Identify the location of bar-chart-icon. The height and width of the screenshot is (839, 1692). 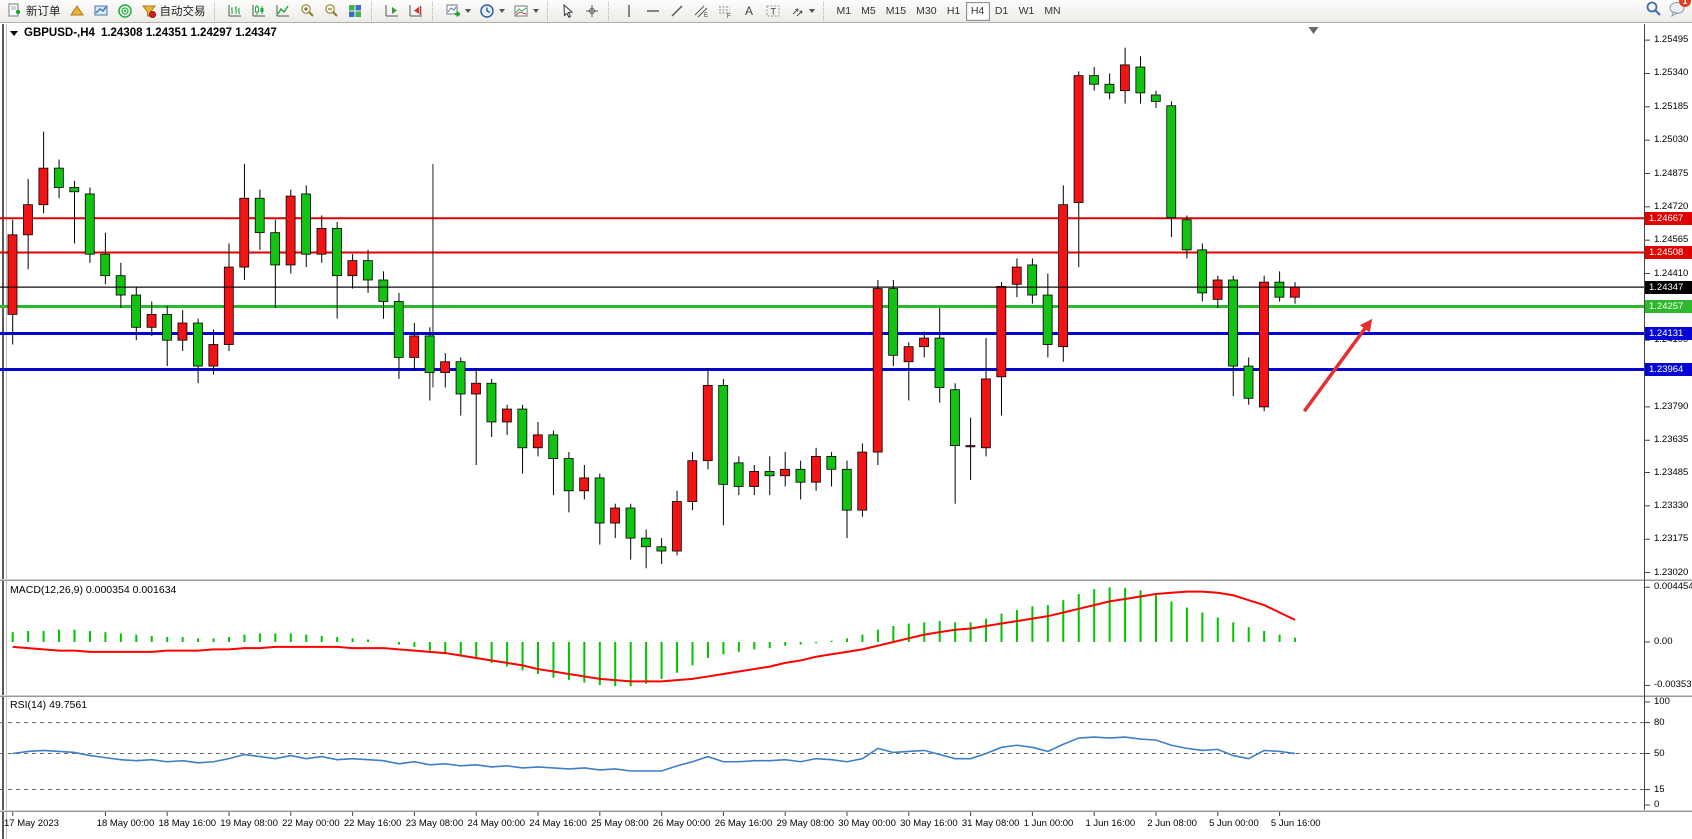
(235, 11).